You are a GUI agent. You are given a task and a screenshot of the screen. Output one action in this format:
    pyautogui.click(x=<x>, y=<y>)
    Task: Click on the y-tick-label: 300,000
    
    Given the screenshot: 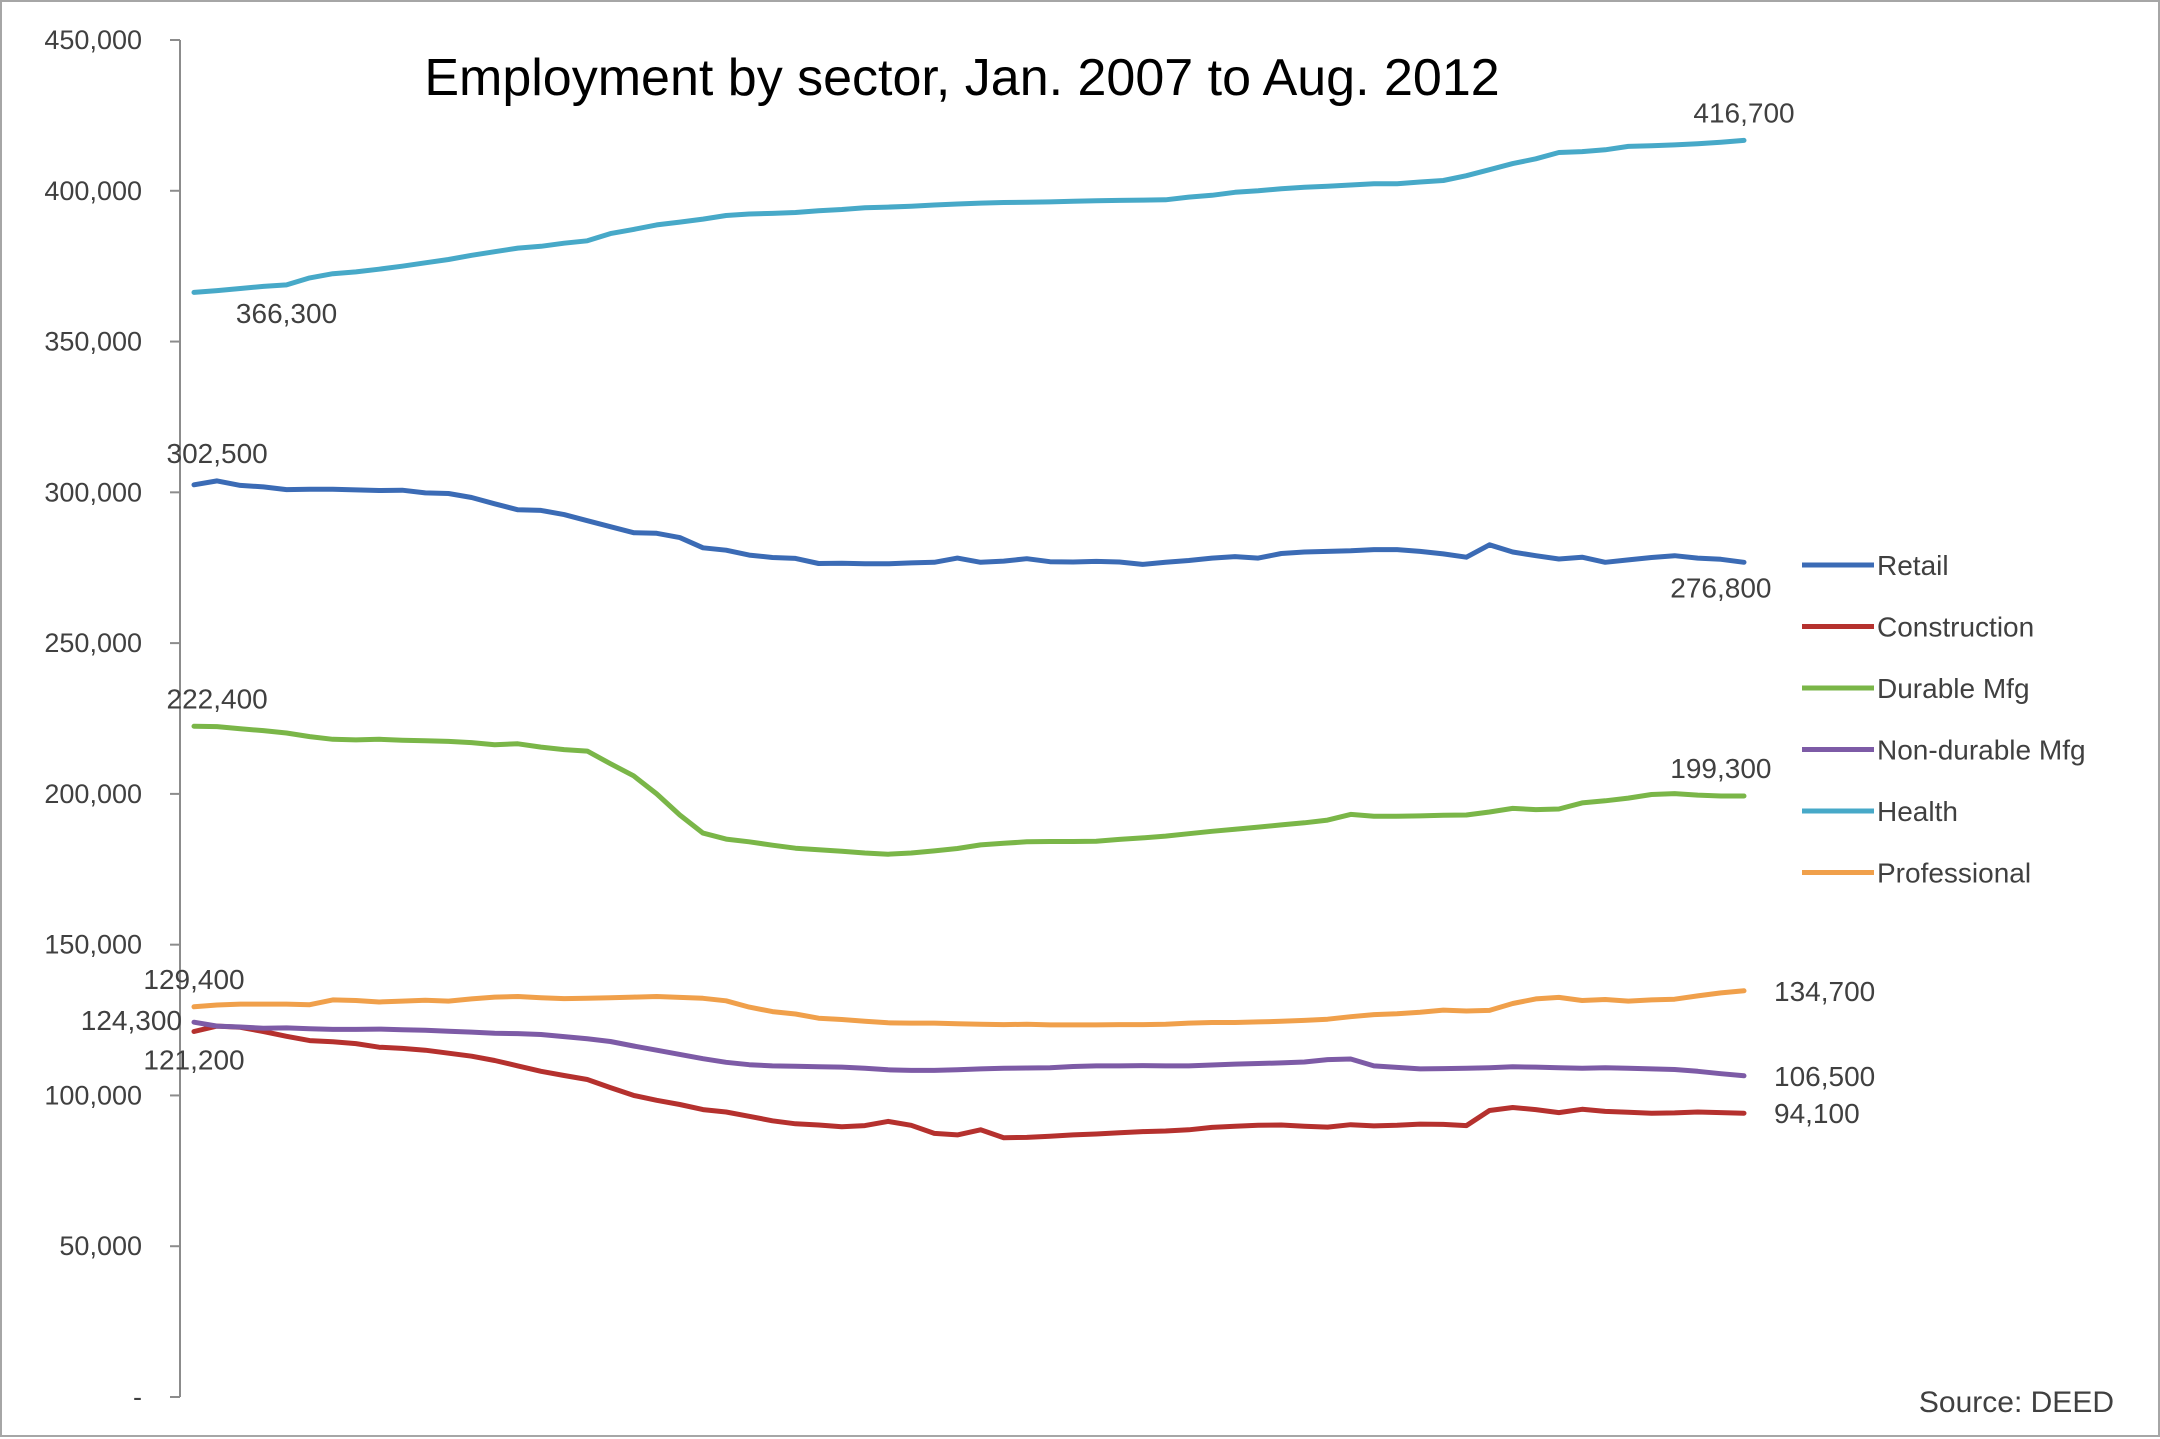 What is the action you would take?
    pyautogui.click(x=93, y=492)
    